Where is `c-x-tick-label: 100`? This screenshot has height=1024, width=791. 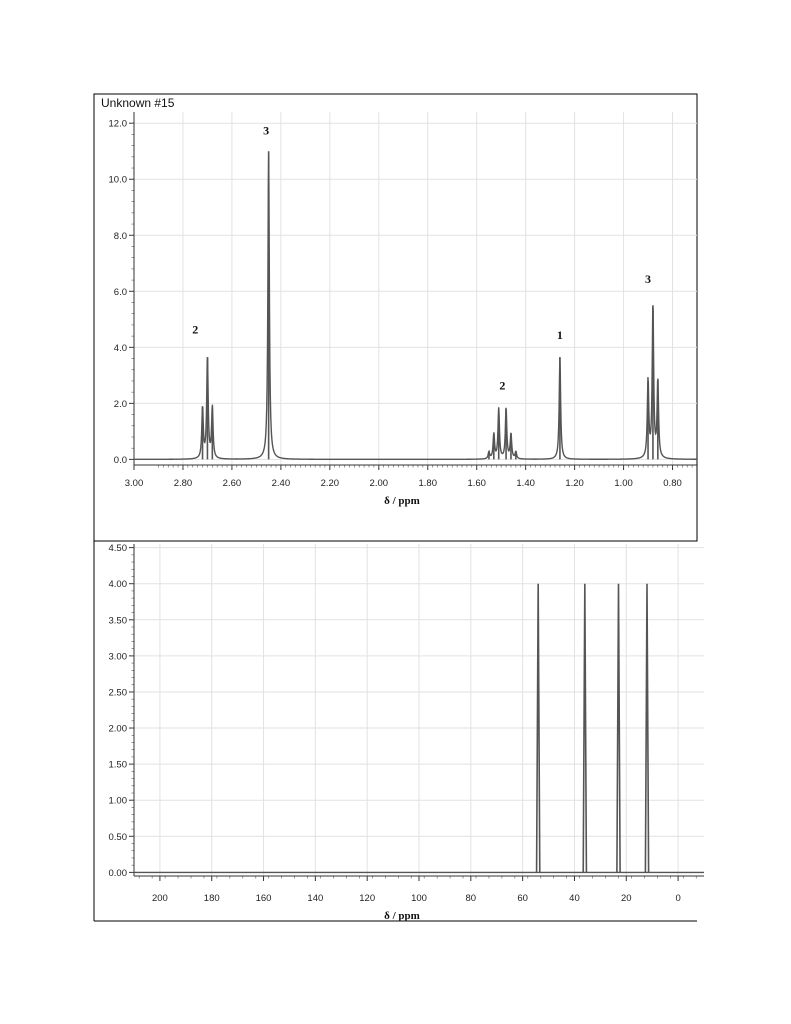
c-x-tick-label: 100 is located at coordinates (419, 898).